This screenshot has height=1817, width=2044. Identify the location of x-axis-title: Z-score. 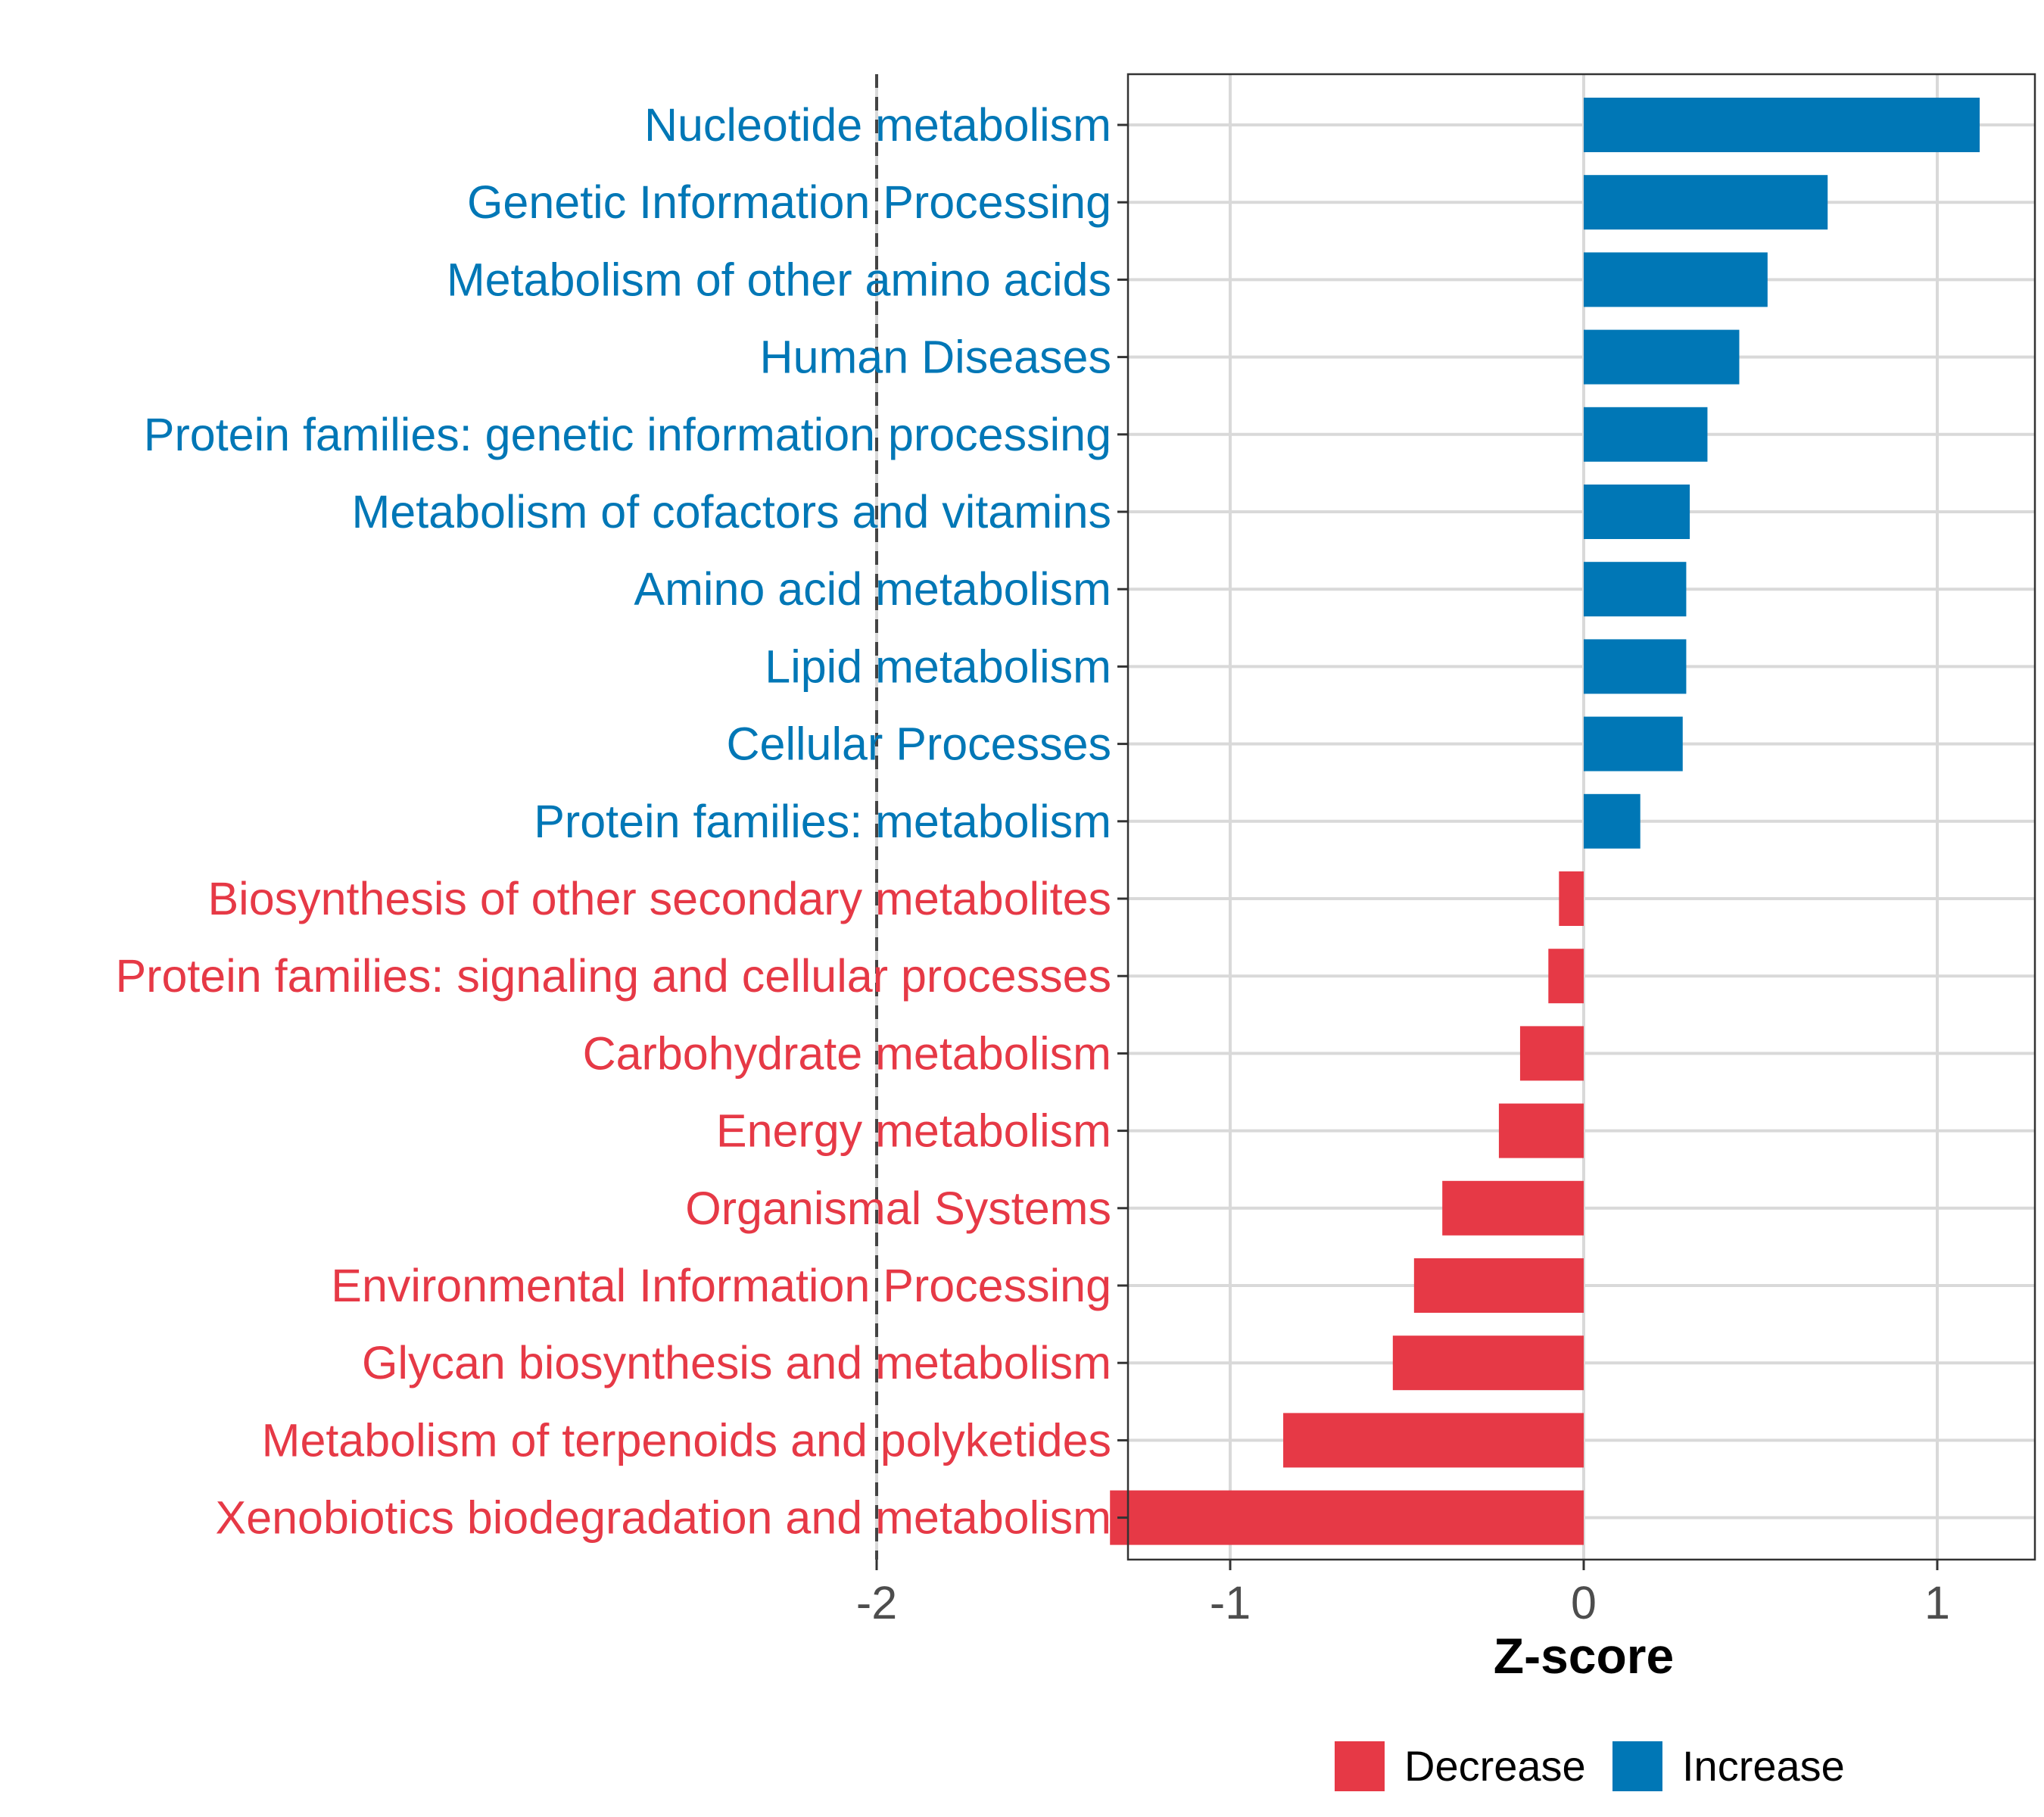
(1584, 1656).